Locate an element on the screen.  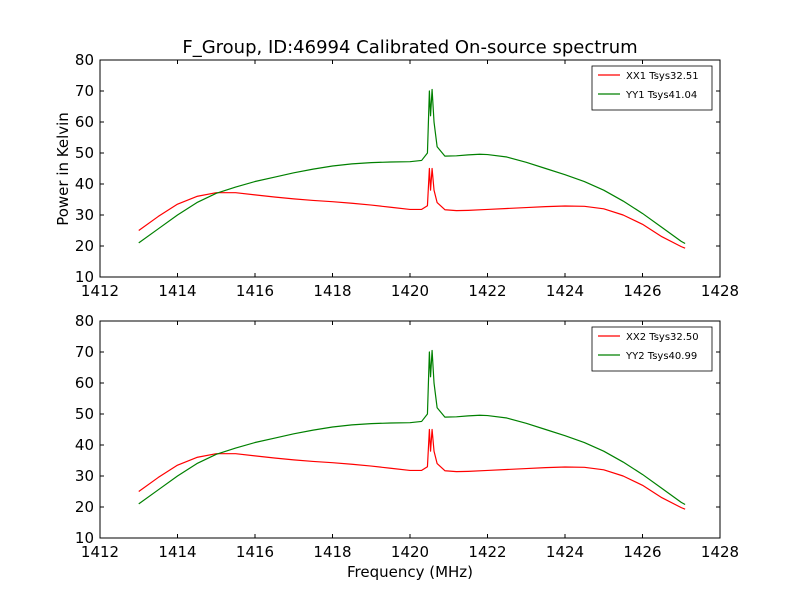
x-tick-label-2-7: 1426 is located at coordinates (642, 552).